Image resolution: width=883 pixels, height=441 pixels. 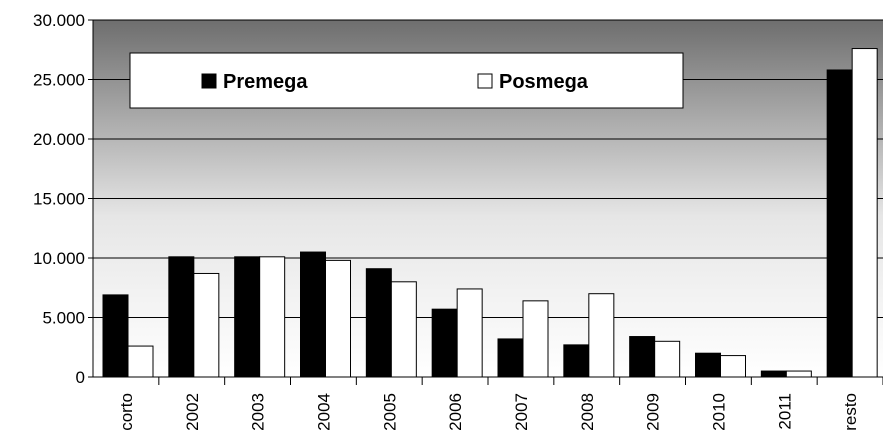 What do you see at coordinates (784, 411) in the screenshot?
I see `x-tick-label: 2011` at bounding box center [784, 411].